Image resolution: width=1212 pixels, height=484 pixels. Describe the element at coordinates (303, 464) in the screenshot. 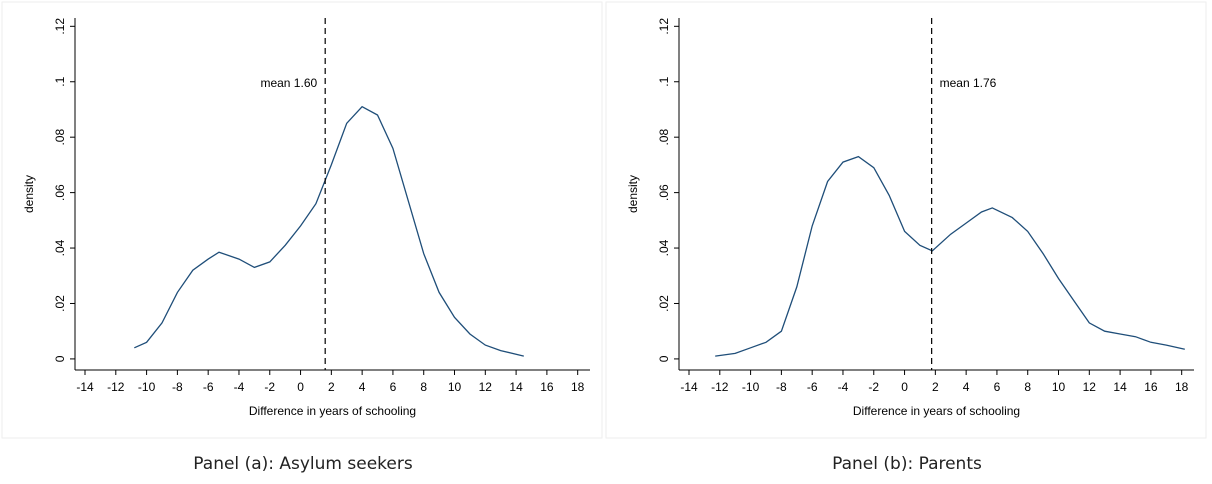

I see `caption: Panel (a): Asylum seekers` at that location.